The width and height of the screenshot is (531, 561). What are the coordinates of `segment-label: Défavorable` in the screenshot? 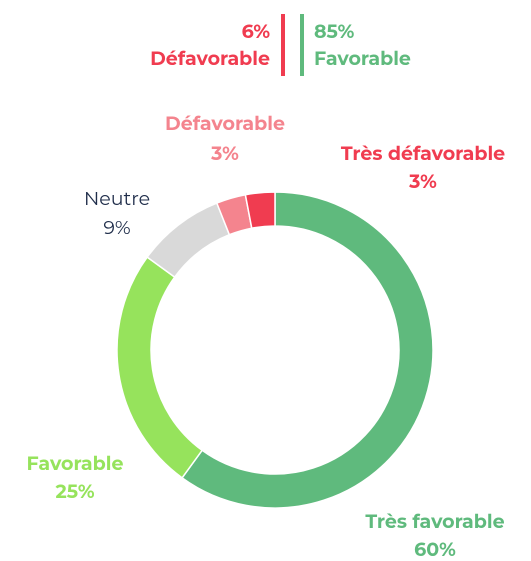 It's located at (225, 123).